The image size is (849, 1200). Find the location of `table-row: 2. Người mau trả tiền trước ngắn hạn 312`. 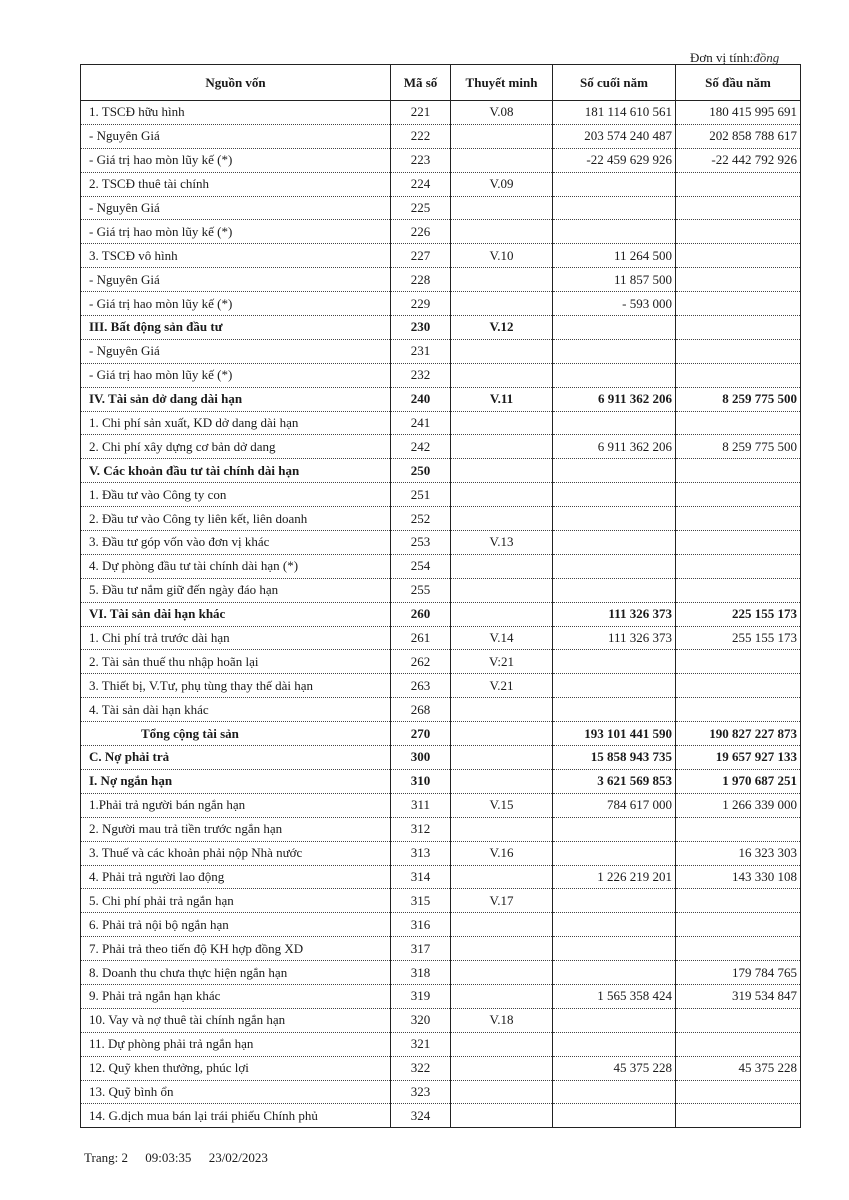

table-row: 2. Người mau trả tiền trước ngắn hạn 312 is located at coordinates (440, 829).